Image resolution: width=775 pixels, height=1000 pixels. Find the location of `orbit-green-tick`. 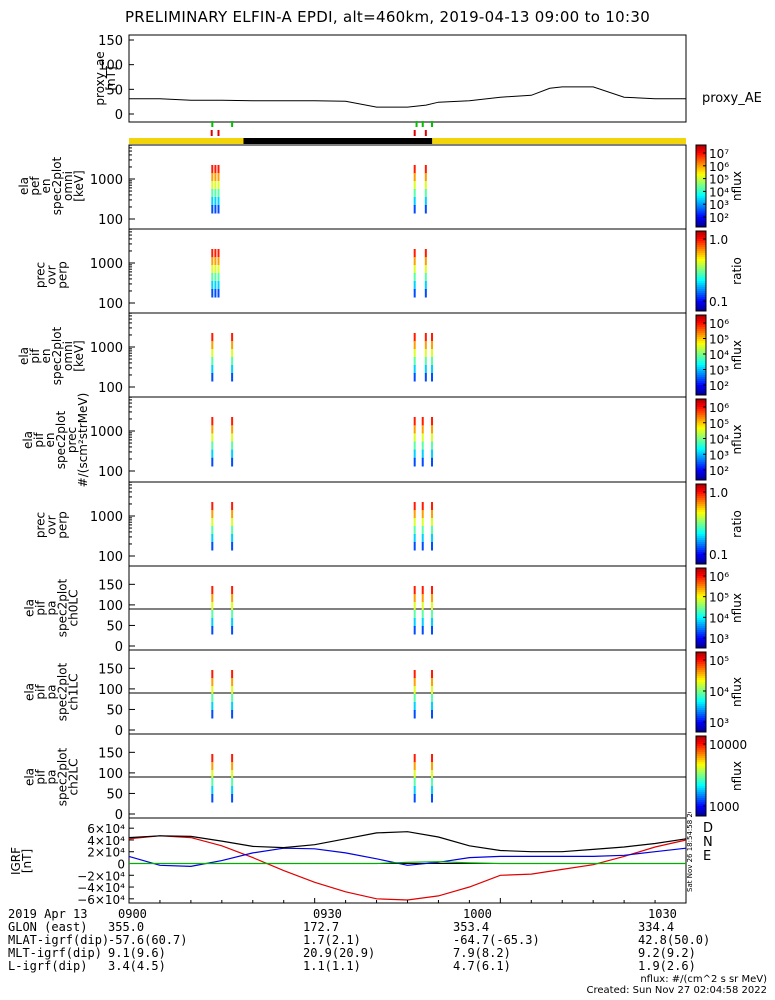

orbit-green-tick is located at coordinates (232, 124).